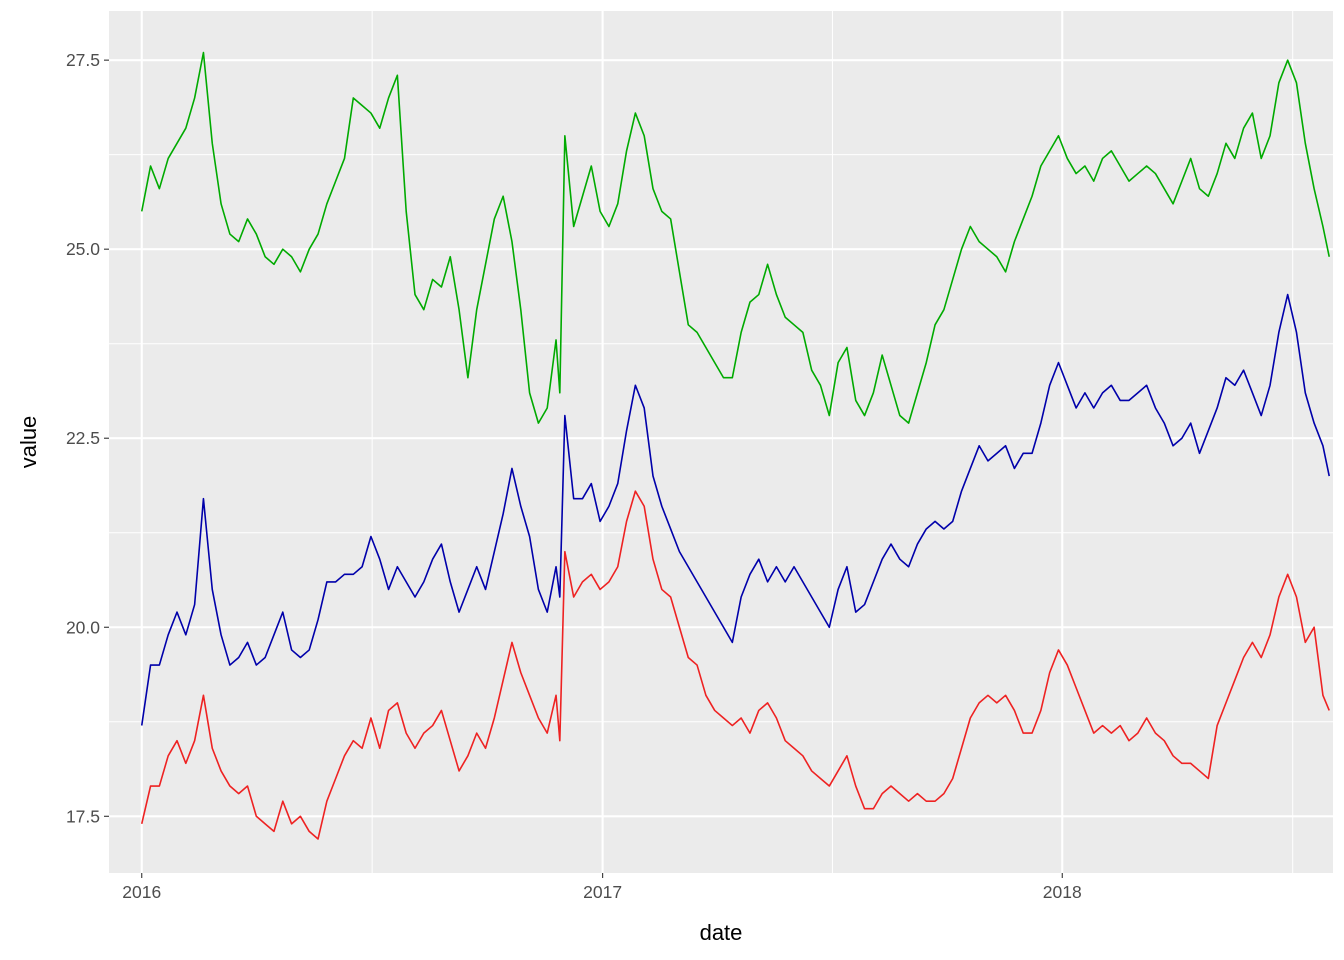  I want to click on y-axis-title: value, so click(28, 442).